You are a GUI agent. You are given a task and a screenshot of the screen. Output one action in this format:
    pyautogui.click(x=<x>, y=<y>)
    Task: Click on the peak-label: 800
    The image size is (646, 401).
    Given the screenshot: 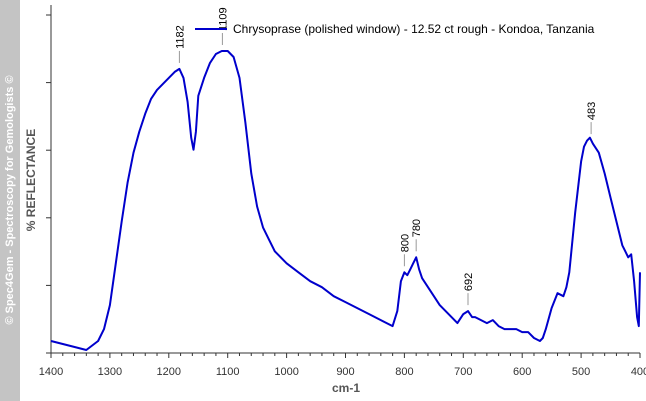 What is the action you would take?
    pyautogui.click(x=405, y=243)
    